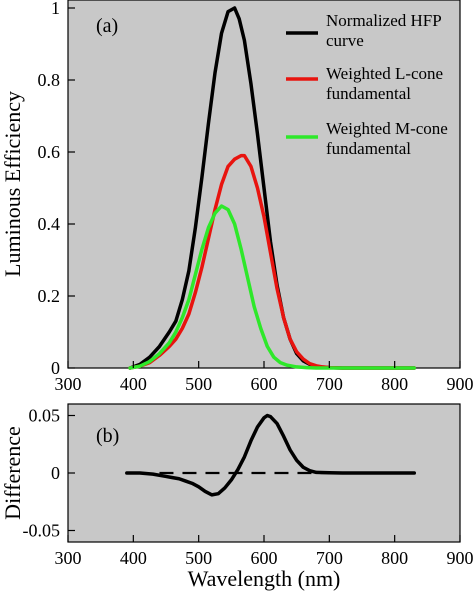  I want to click on panel-b-xtick-label: 600, so click(264, 558).